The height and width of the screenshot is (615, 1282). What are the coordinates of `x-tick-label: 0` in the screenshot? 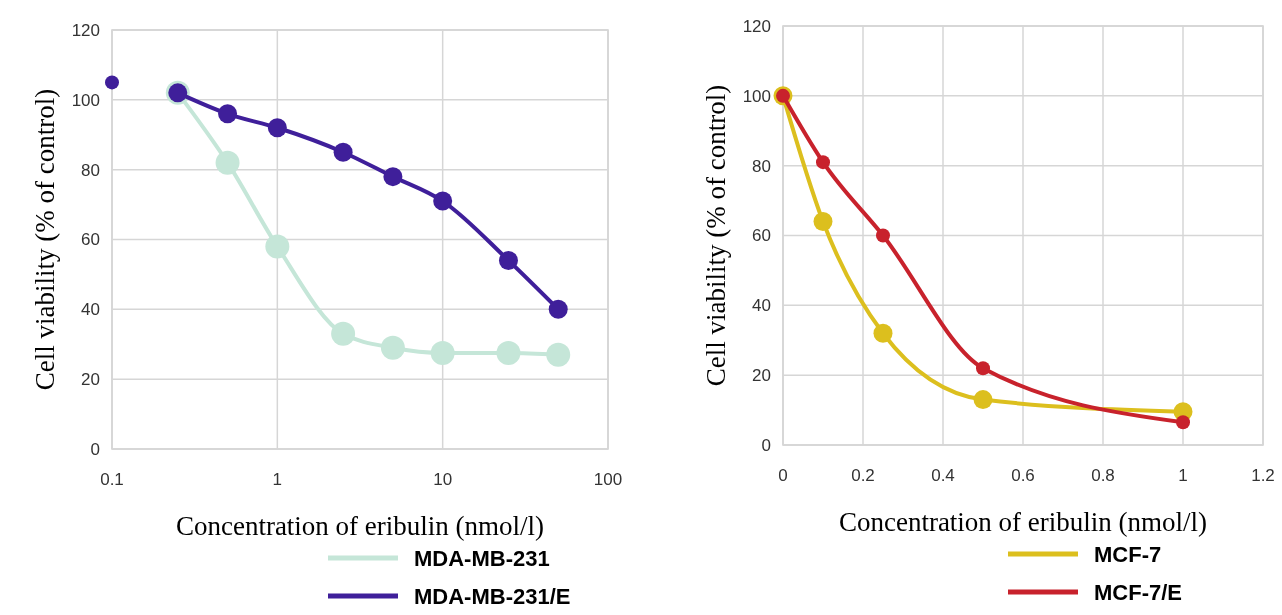 It's located at (783, 475).